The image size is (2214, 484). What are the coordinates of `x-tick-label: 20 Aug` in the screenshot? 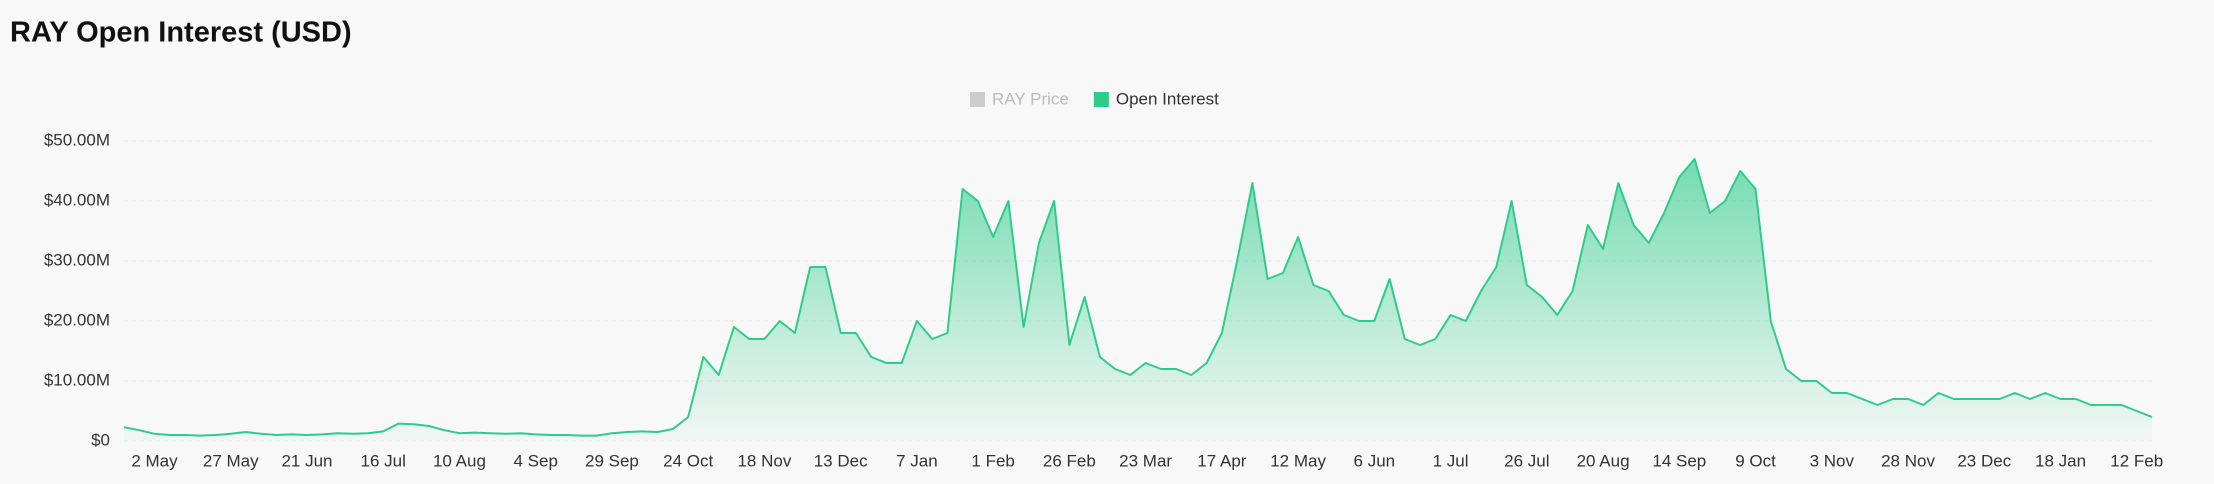 It's located at (1603, 460).